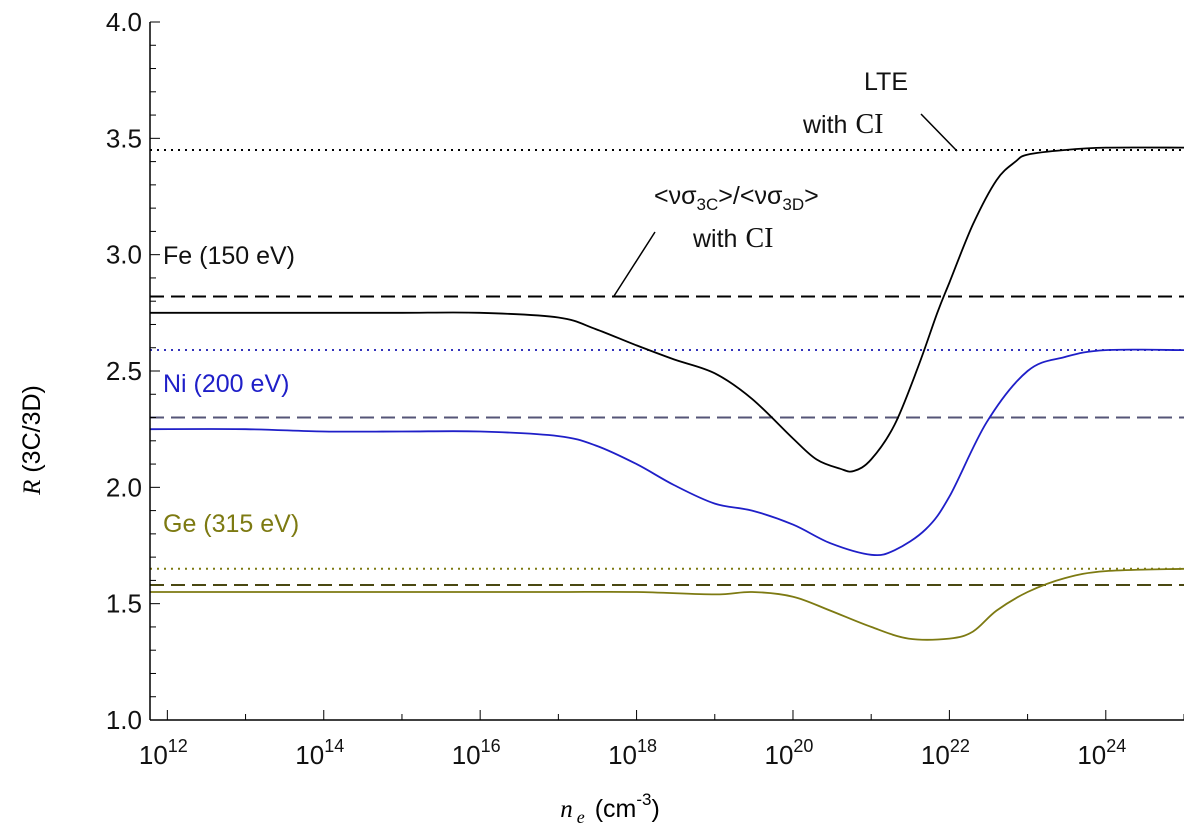  I want to click on y-tick-label: 2.5, so click(124, 371).